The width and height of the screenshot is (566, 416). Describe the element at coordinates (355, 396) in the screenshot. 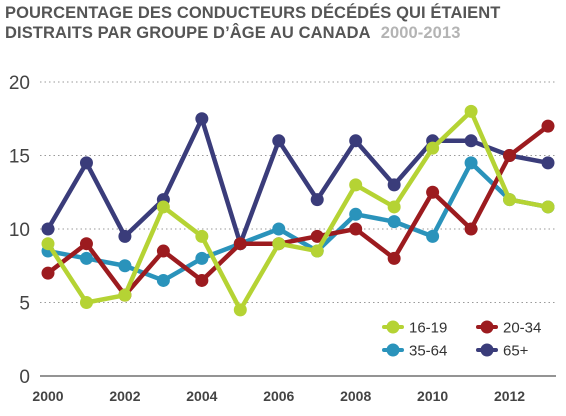

I see `x-tick-label: 2008` at that location.